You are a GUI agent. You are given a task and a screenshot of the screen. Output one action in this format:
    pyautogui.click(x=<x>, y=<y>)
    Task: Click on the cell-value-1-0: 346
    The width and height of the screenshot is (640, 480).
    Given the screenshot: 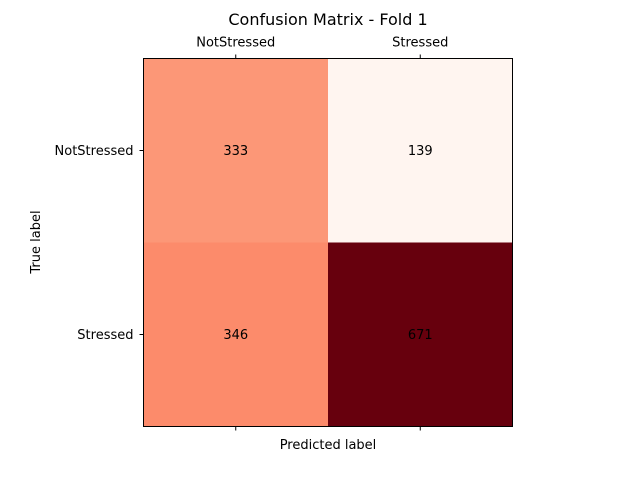 What is the action you would take?
    pyautogui.click(x=235, y=335)
    